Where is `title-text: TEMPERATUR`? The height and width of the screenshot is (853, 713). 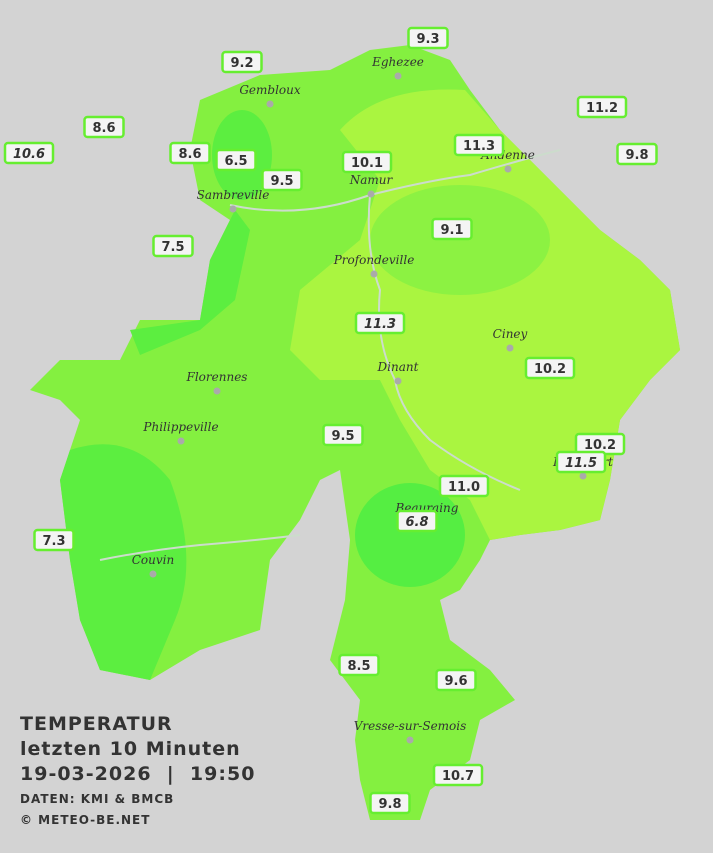
title-text: TEMPERATUR is located at coordinates (96, 724).